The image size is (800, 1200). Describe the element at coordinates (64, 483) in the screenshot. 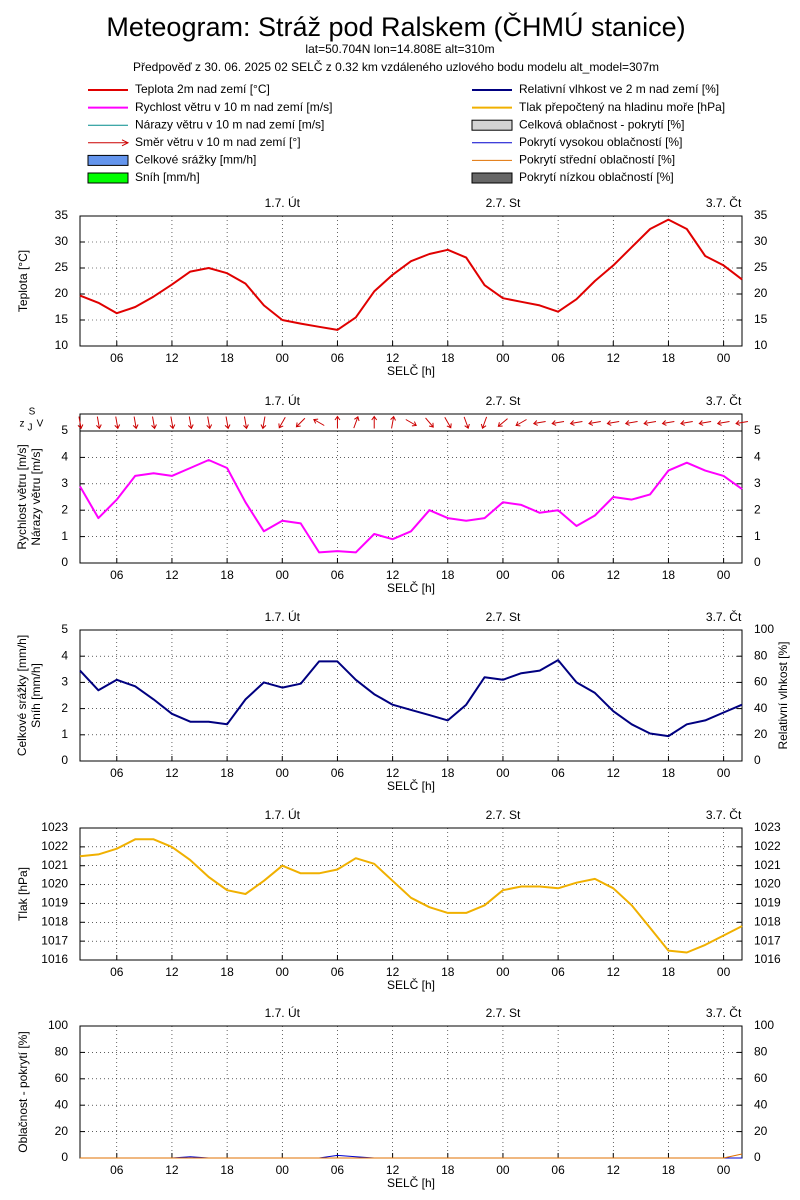

I see `y-tick-label: 3` at that location.